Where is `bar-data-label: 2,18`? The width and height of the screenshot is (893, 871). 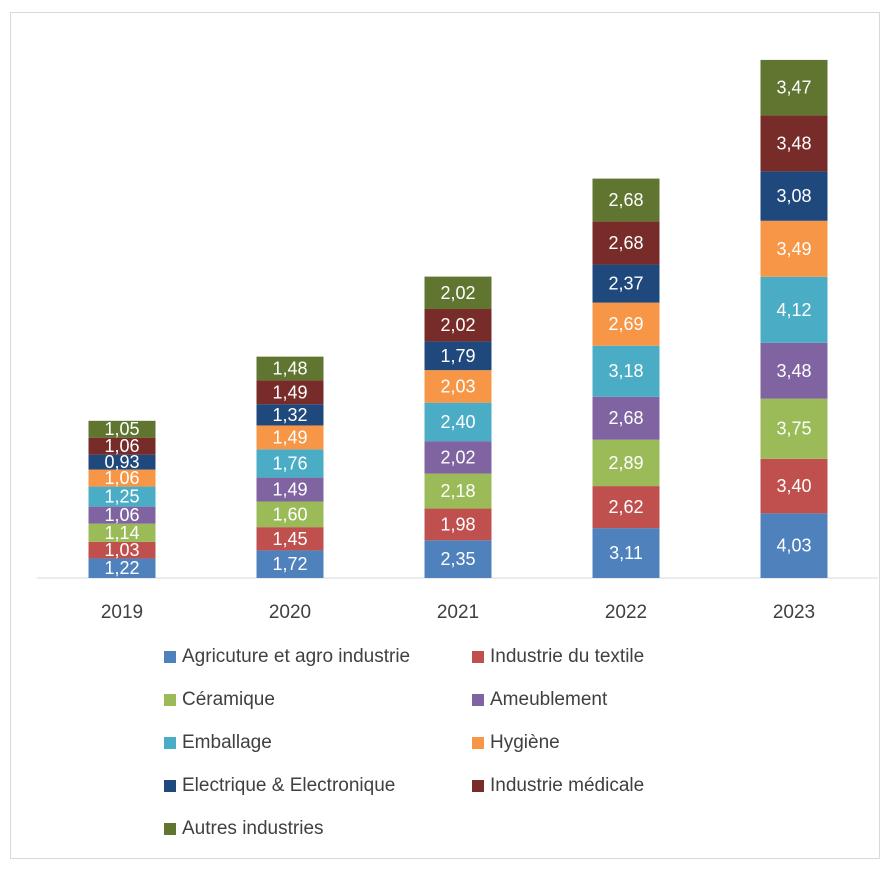 bar-data-label: 2,18 is located at coordinates (457, 491).